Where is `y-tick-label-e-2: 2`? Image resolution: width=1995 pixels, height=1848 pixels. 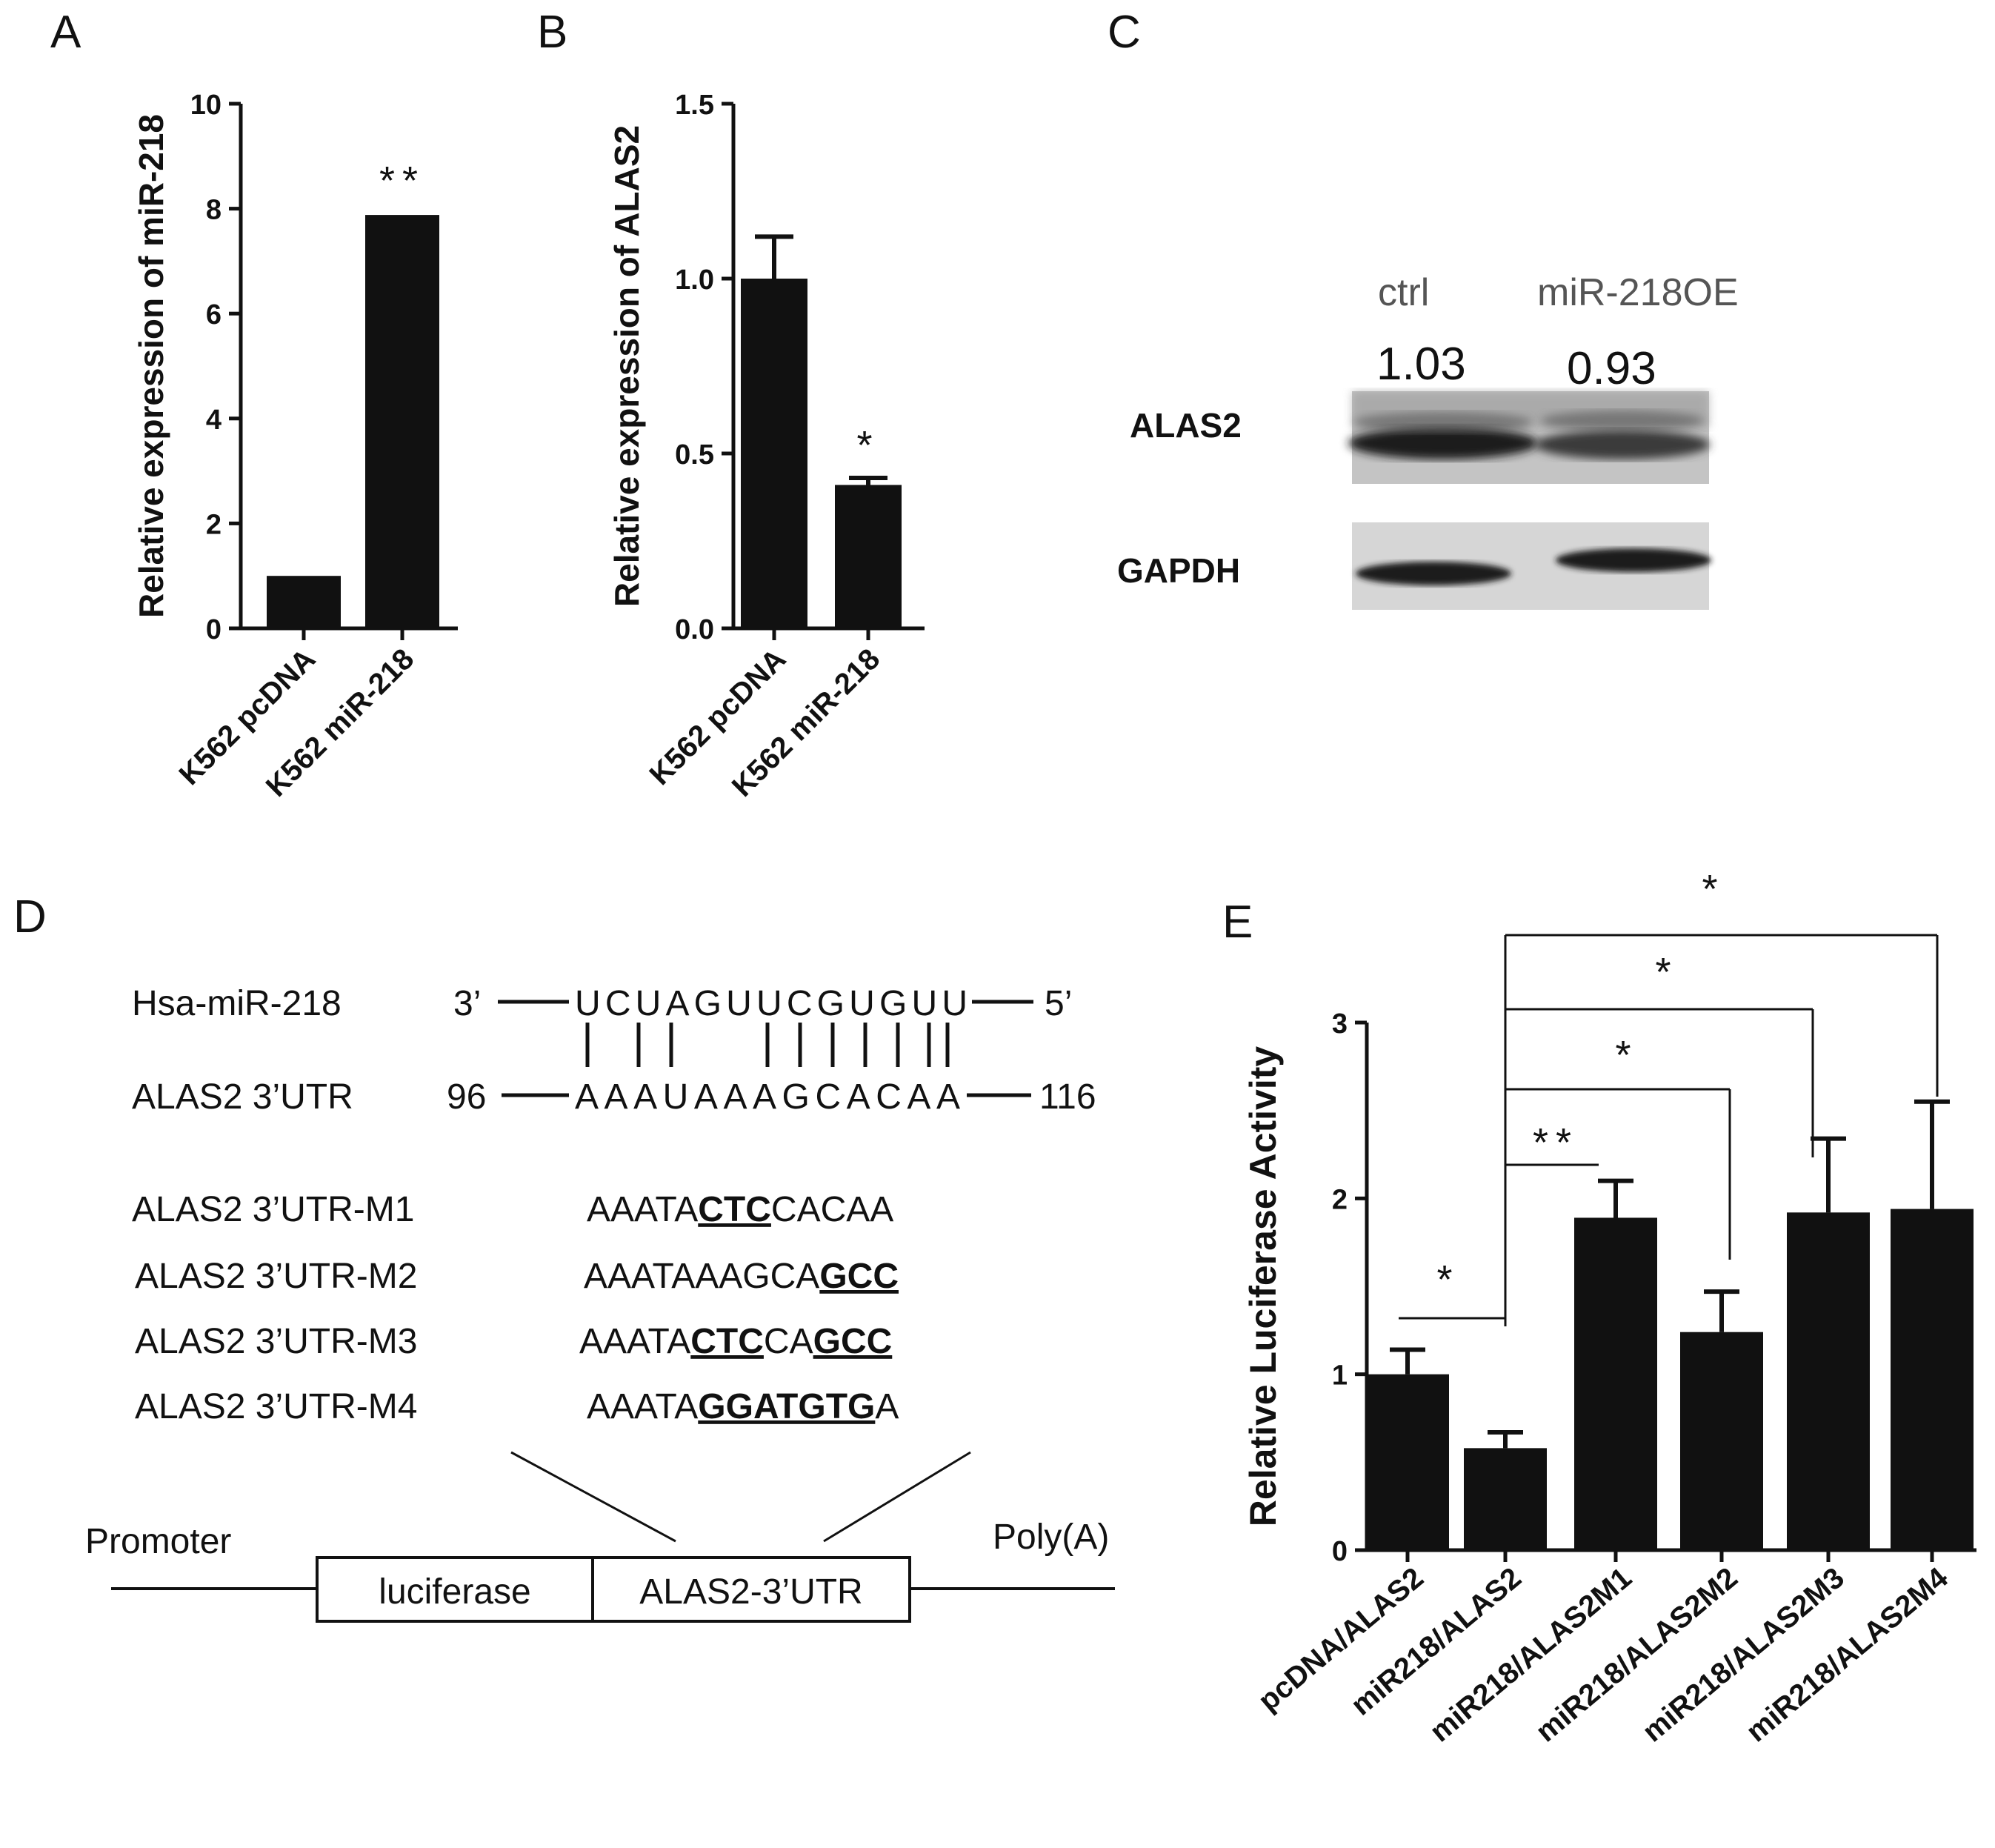
y-tick-label-e-2: 2 is located at coordinates (1340, 1200).